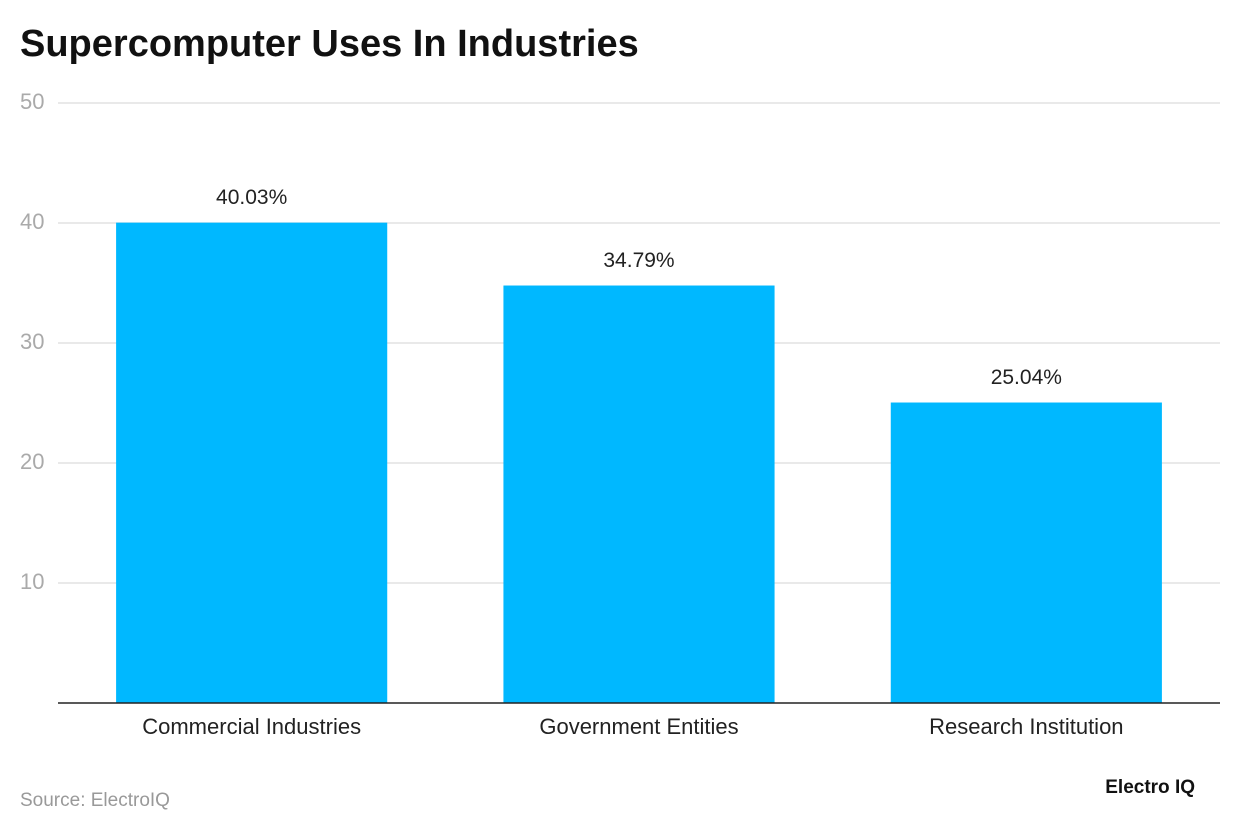 This screenshot has width=1240, height=834. What do you see at coordinates (1026, 377) in the screenshot?
I see `value-label: 25.04%` at bounding box center [1026, 377].